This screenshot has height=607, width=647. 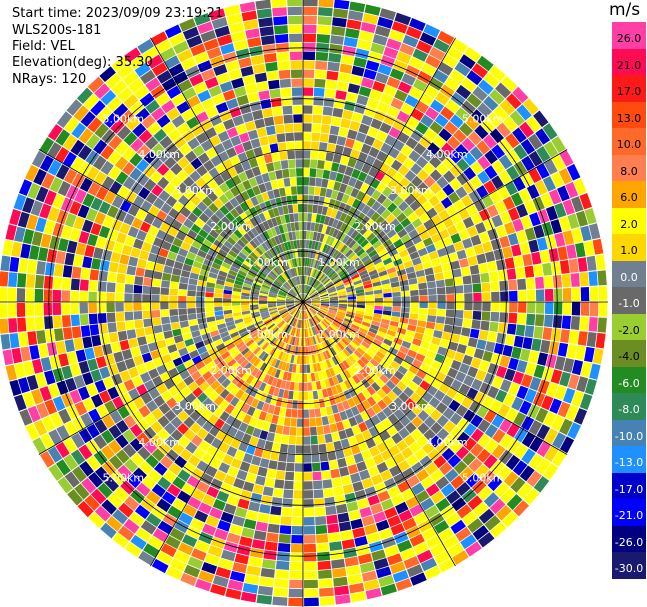 What do you see at coordinates (267, 334) in the screenshot?
I see `range-ring-label: 1.00km` at bounding box center [267, 334].